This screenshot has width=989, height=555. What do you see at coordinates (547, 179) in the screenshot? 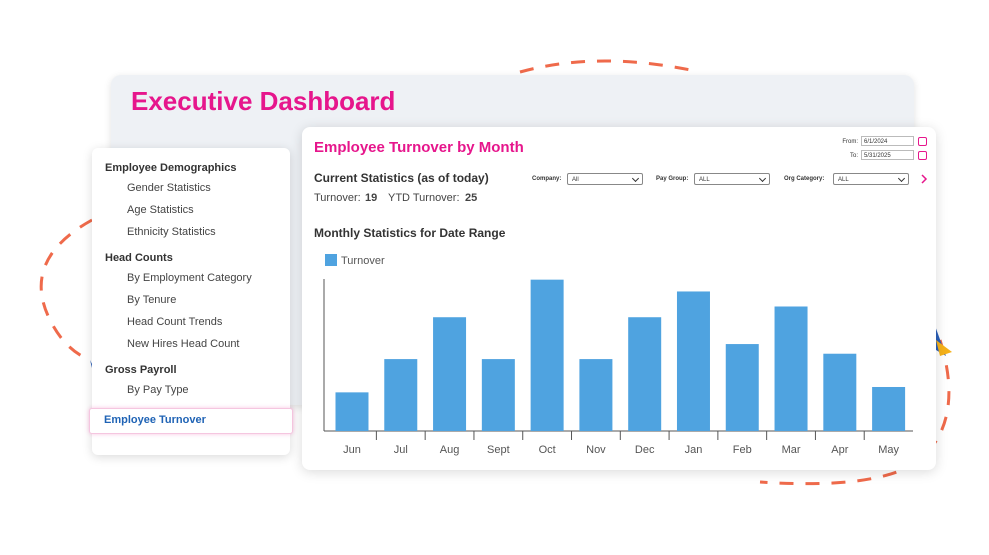
I see `filter-label: Company:` at bounding box center [547, 179].